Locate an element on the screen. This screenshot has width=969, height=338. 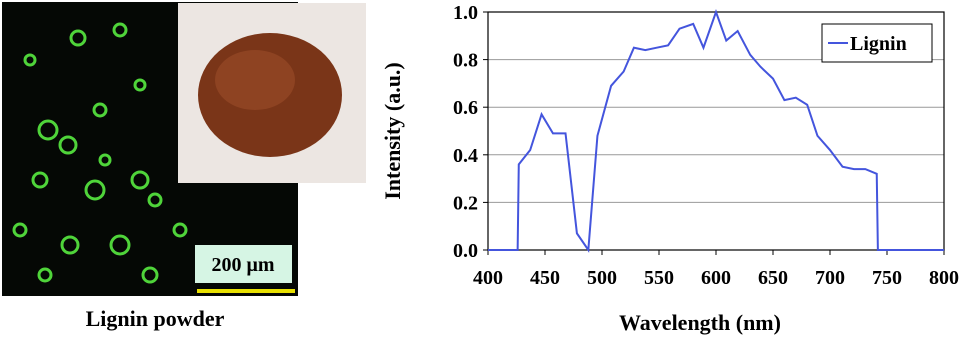
y-tick-label: 1.0 is located at coordinates (465, 13).